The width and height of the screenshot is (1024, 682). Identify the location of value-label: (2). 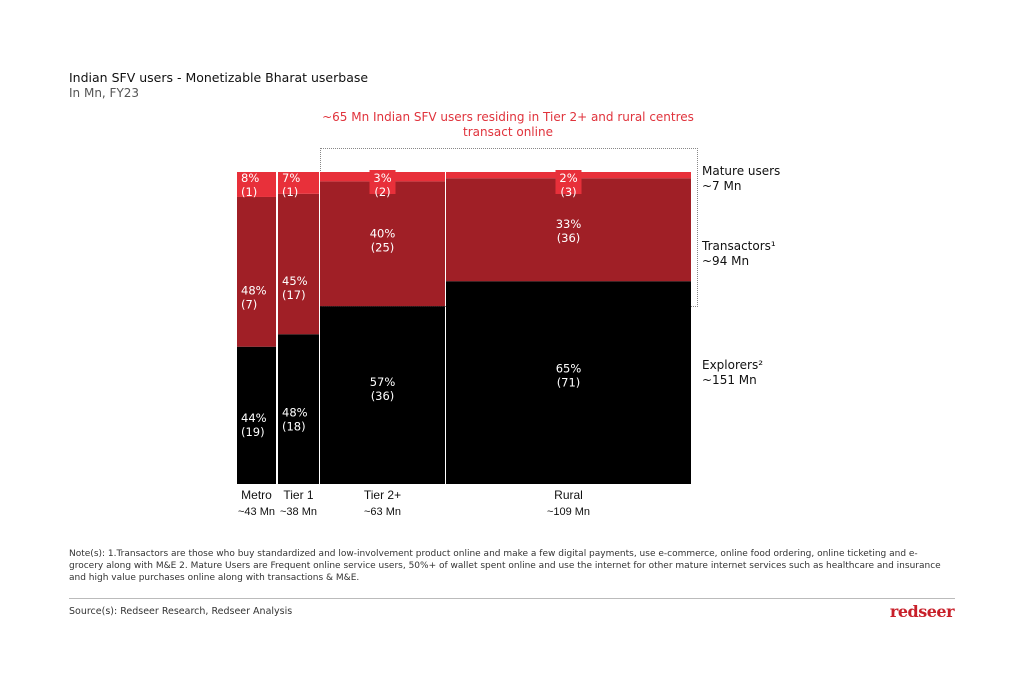
(382, 192).